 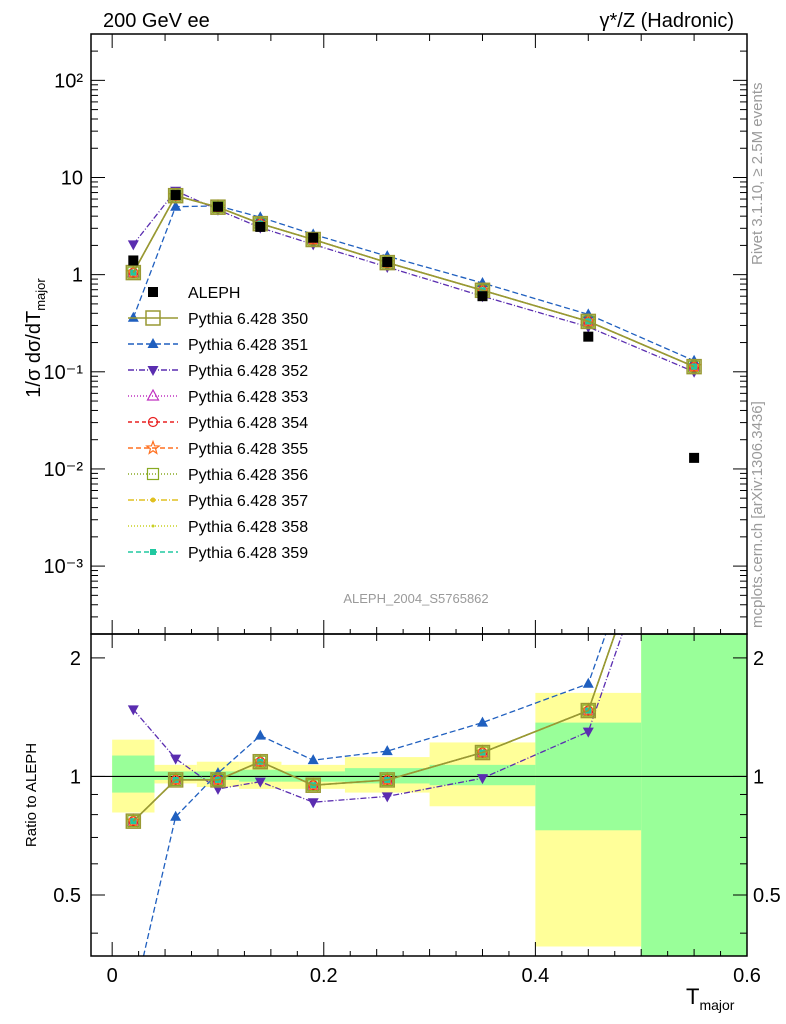 I want to click on x-axis-label: Tmajor, so click(x=710, y=998).